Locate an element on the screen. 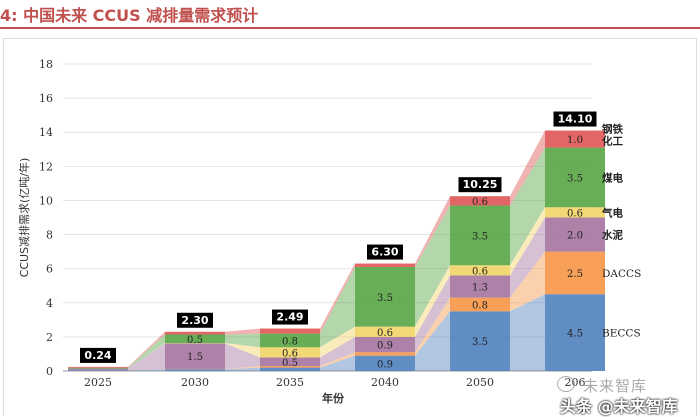 The image size is (700, 417). y-tick-label: 0 is located at coordinates (49, 371).